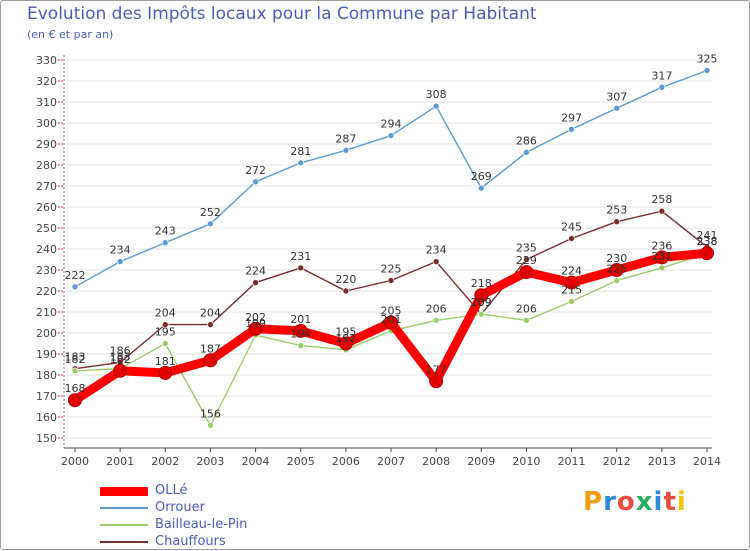  I want to click on data-label-orrouer: 287, so click(345, 138).